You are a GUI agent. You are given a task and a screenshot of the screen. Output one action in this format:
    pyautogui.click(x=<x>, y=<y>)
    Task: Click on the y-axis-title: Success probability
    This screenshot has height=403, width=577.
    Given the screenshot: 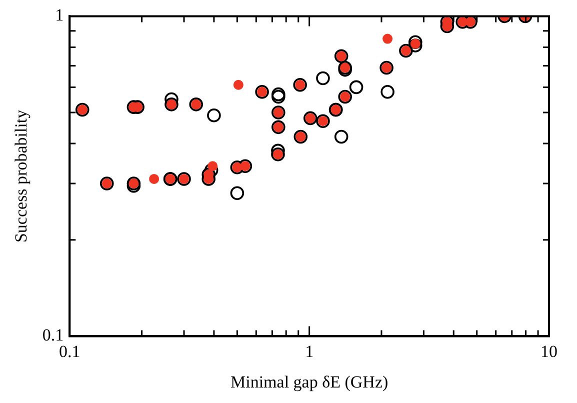 What is the action you would take?
    pyautogui.click(x=21, y=176)
    